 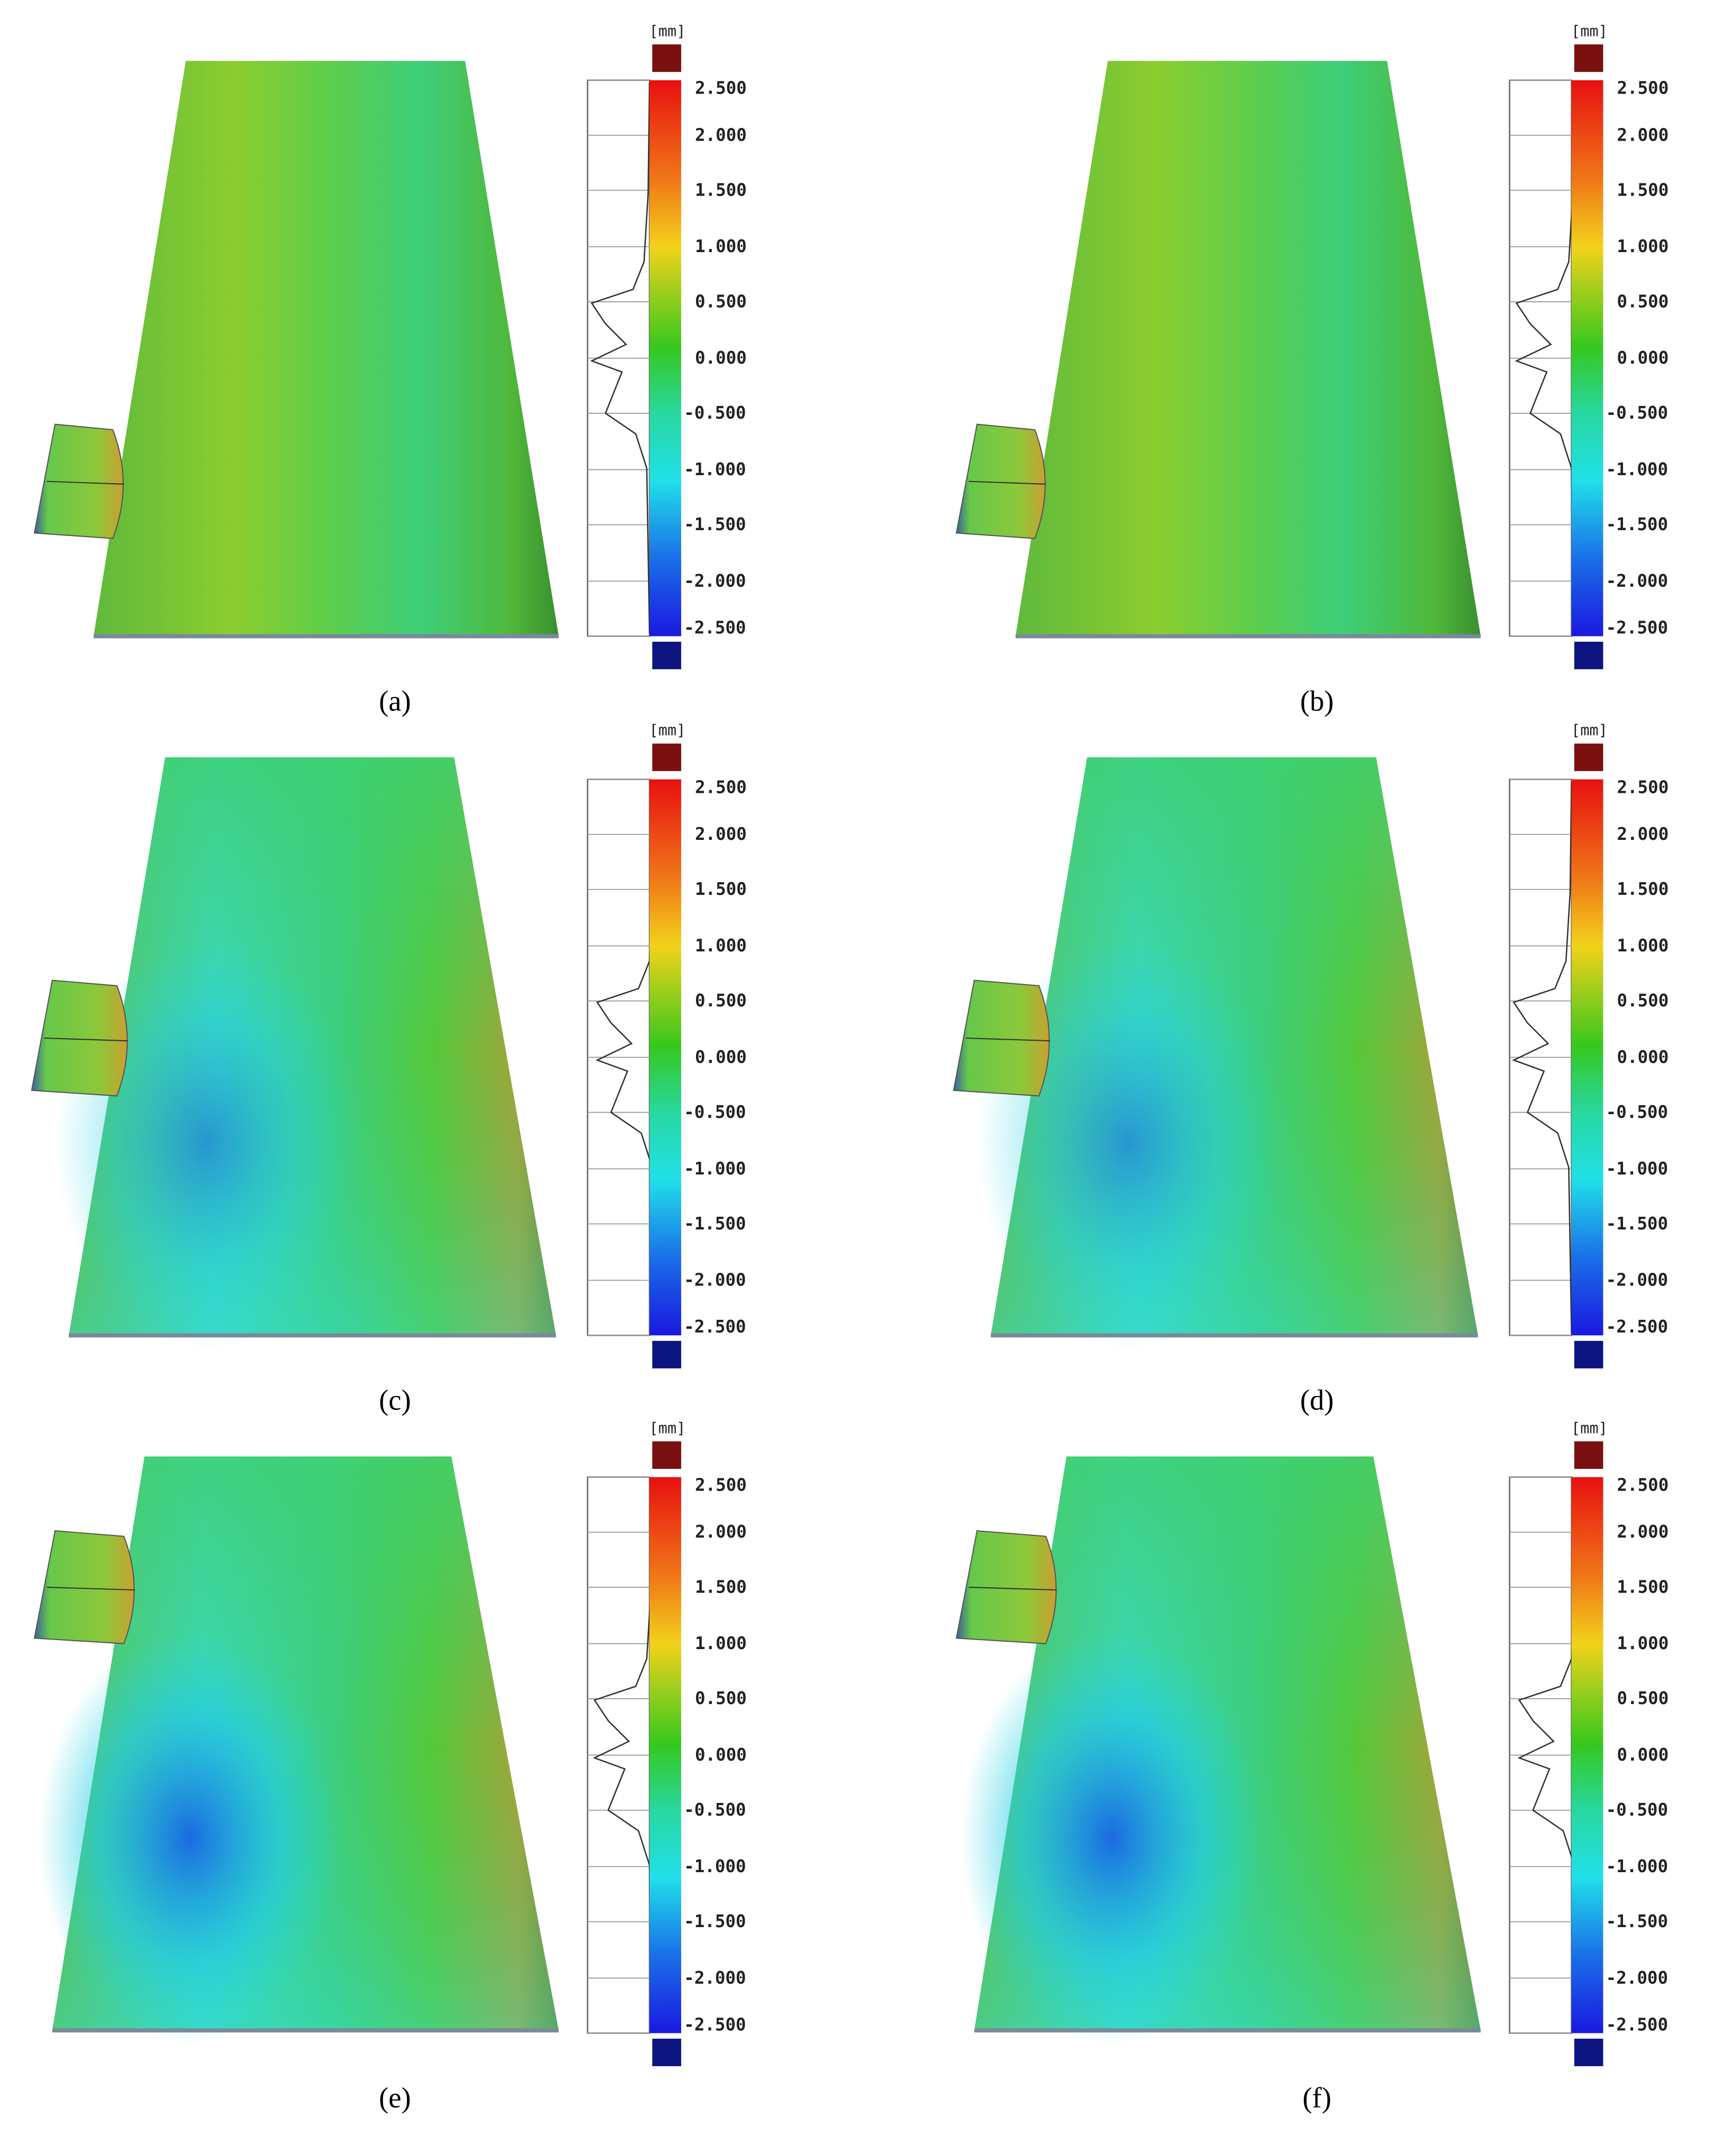 What do you see at coordinates (395, 700) in the screenshot?
I see `panel-caption: (a)` at bounding box center [395, 700].